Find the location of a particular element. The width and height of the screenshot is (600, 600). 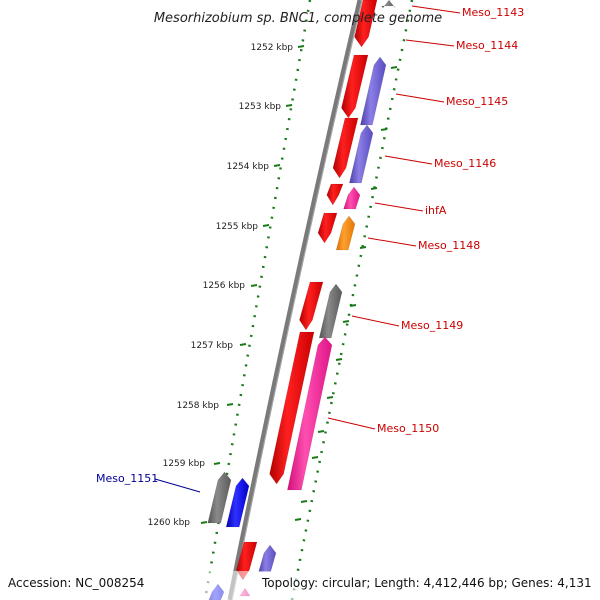

kbp-label: 1257 kbp is located at coordinates (212, 346).